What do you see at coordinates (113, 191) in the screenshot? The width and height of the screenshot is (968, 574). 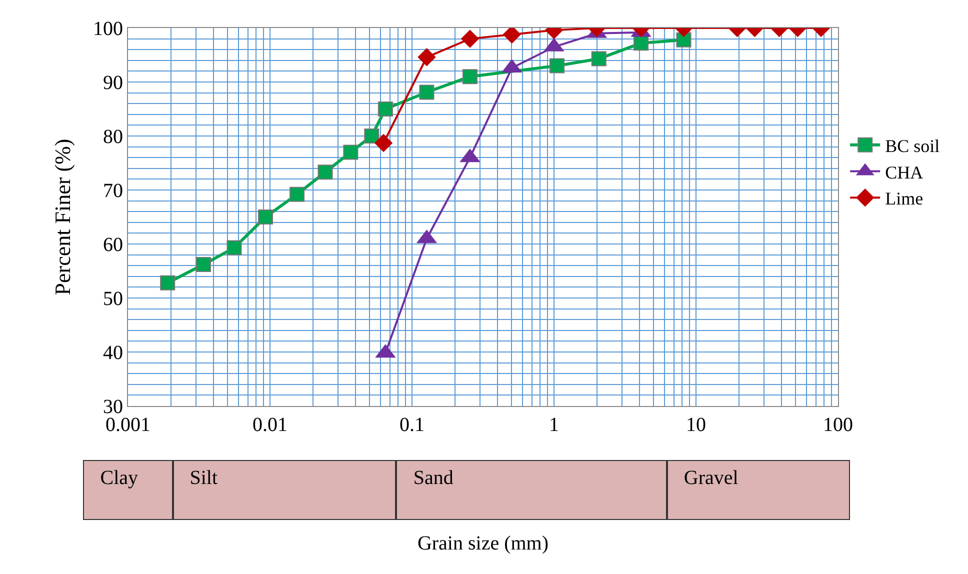 I see `y-tick-label: 70` at bounding box center [113, 191].